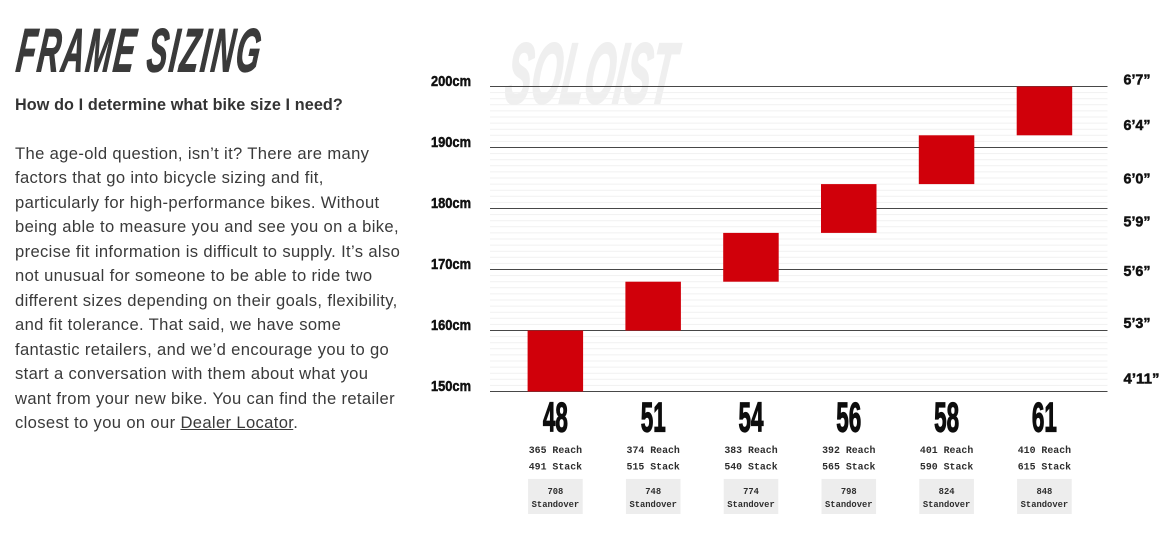  Describe the element at coordinates (750, 466) in the screenshot. I see `svg-text: 540 Stack` at that location.